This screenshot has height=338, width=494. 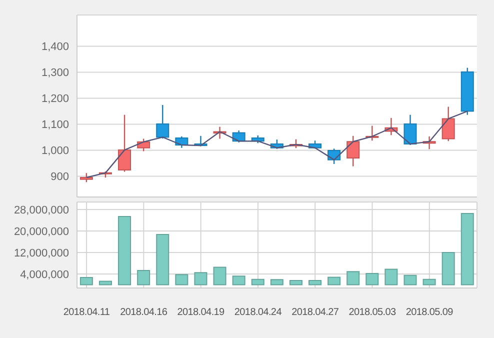 I want to click on y-tick-label: 1,200, so click(x=55, y=99).